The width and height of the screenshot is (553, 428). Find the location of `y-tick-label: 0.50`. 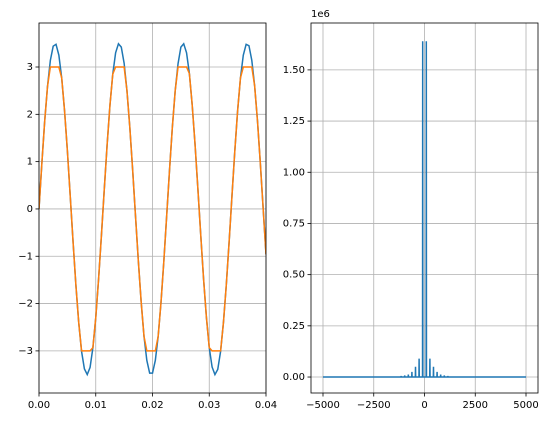

y-tick-label: 0.50 is located at coordinates (294, 275).